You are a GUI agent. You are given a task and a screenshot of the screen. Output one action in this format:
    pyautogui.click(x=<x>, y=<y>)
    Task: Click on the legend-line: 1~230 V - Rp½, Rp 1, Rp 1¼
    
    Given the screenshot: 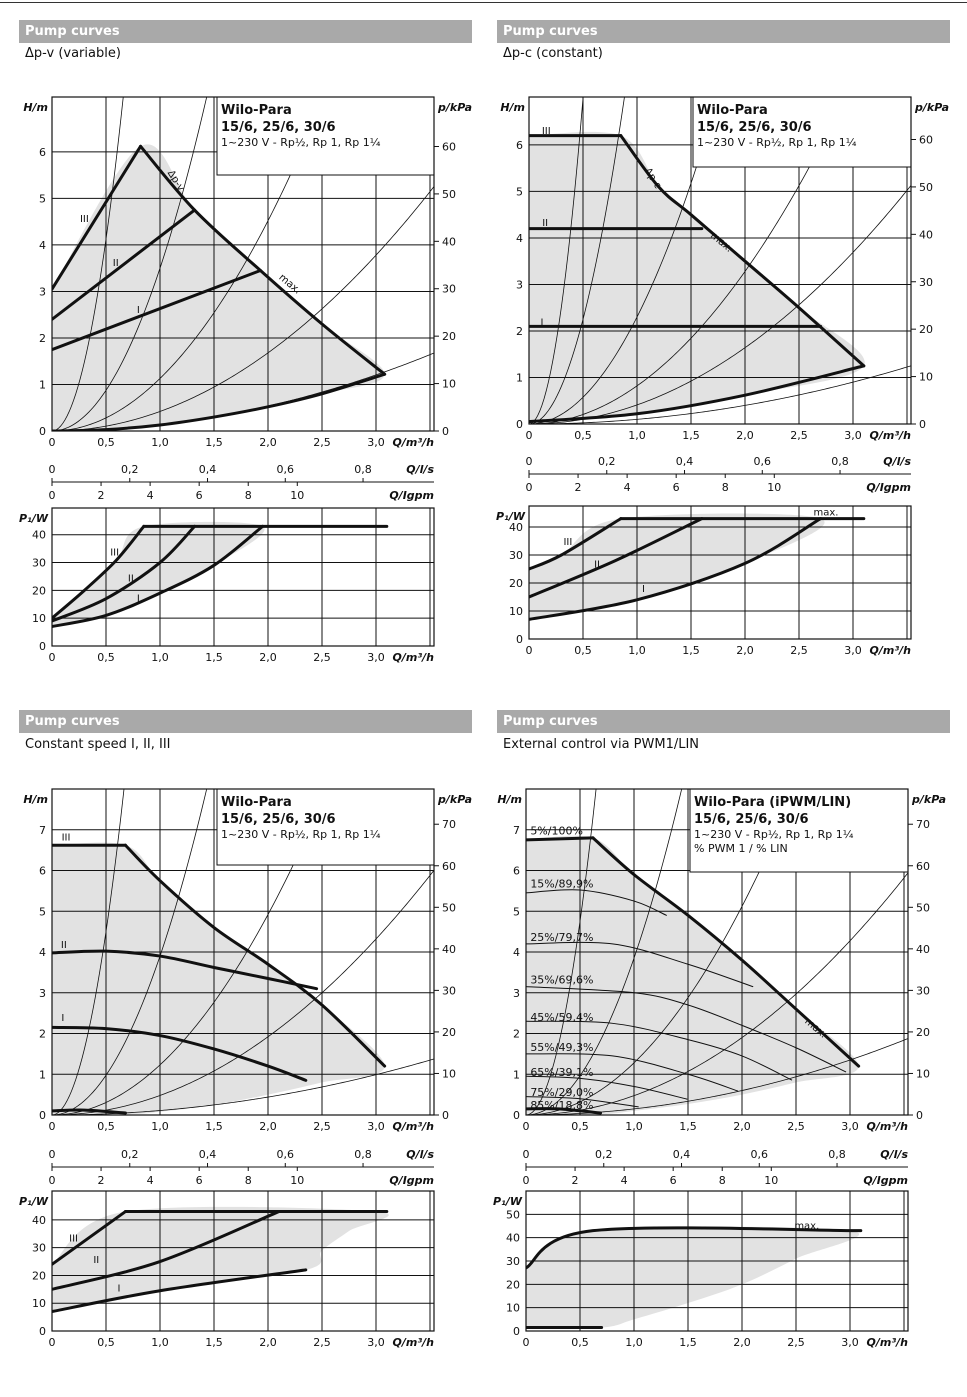 What is the action you would take?
    pyautogui.click(x=777, y=142)
    